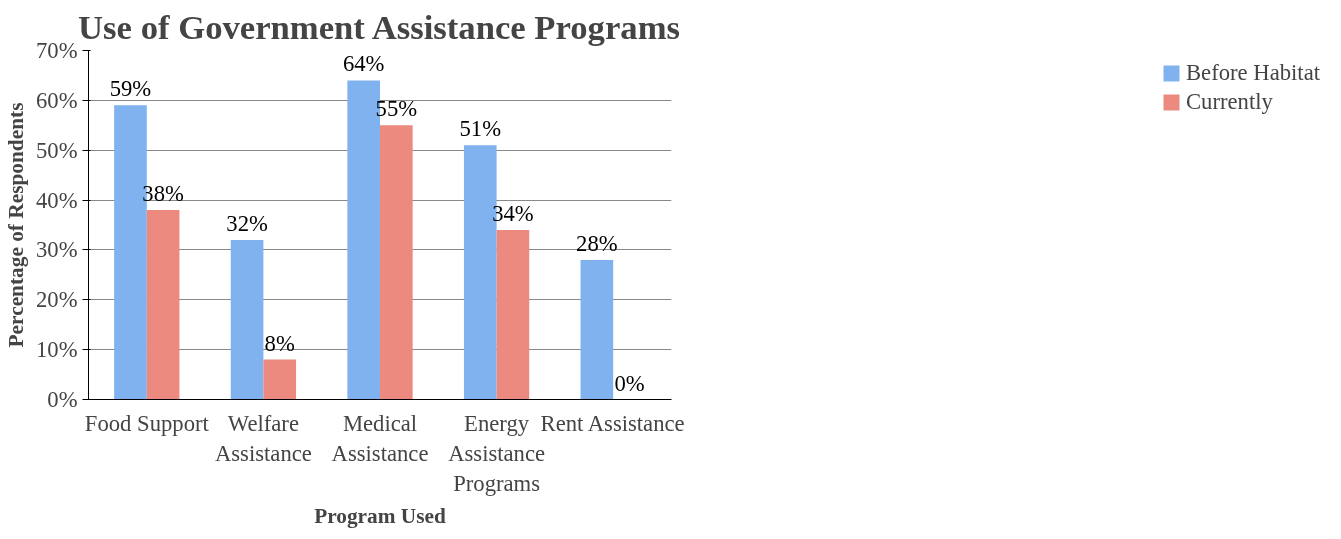 This screenshot has height=539, width=1341. What do you see at coordinates (56, 100) in the screenshot?
I see `y-tick-label: 60%` at bounding box center [56, 100].